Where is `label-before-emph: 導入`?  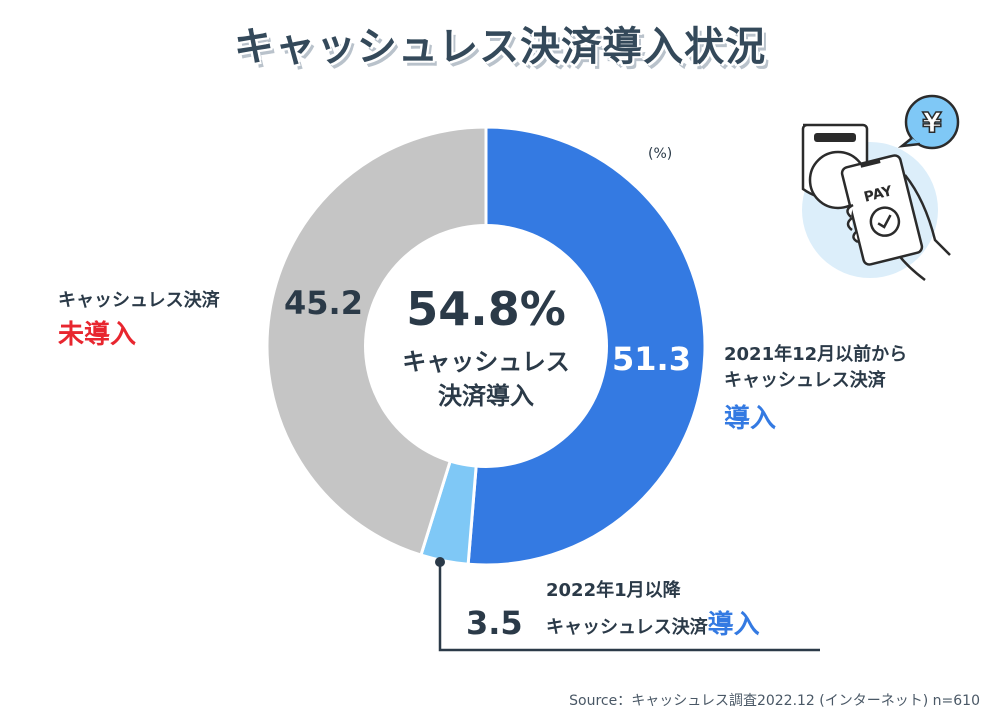
label-before-emph: 導入 is located at coordinates (750, 419).